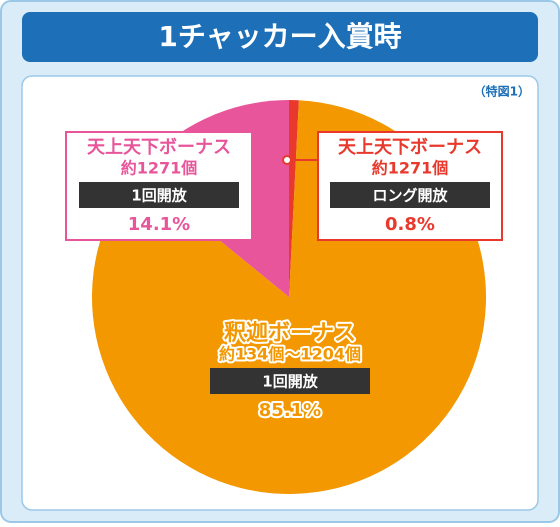 The height and width of the screenshot is (527, 560). I want to click on slice-value: 0.8%, so click(410, 224).